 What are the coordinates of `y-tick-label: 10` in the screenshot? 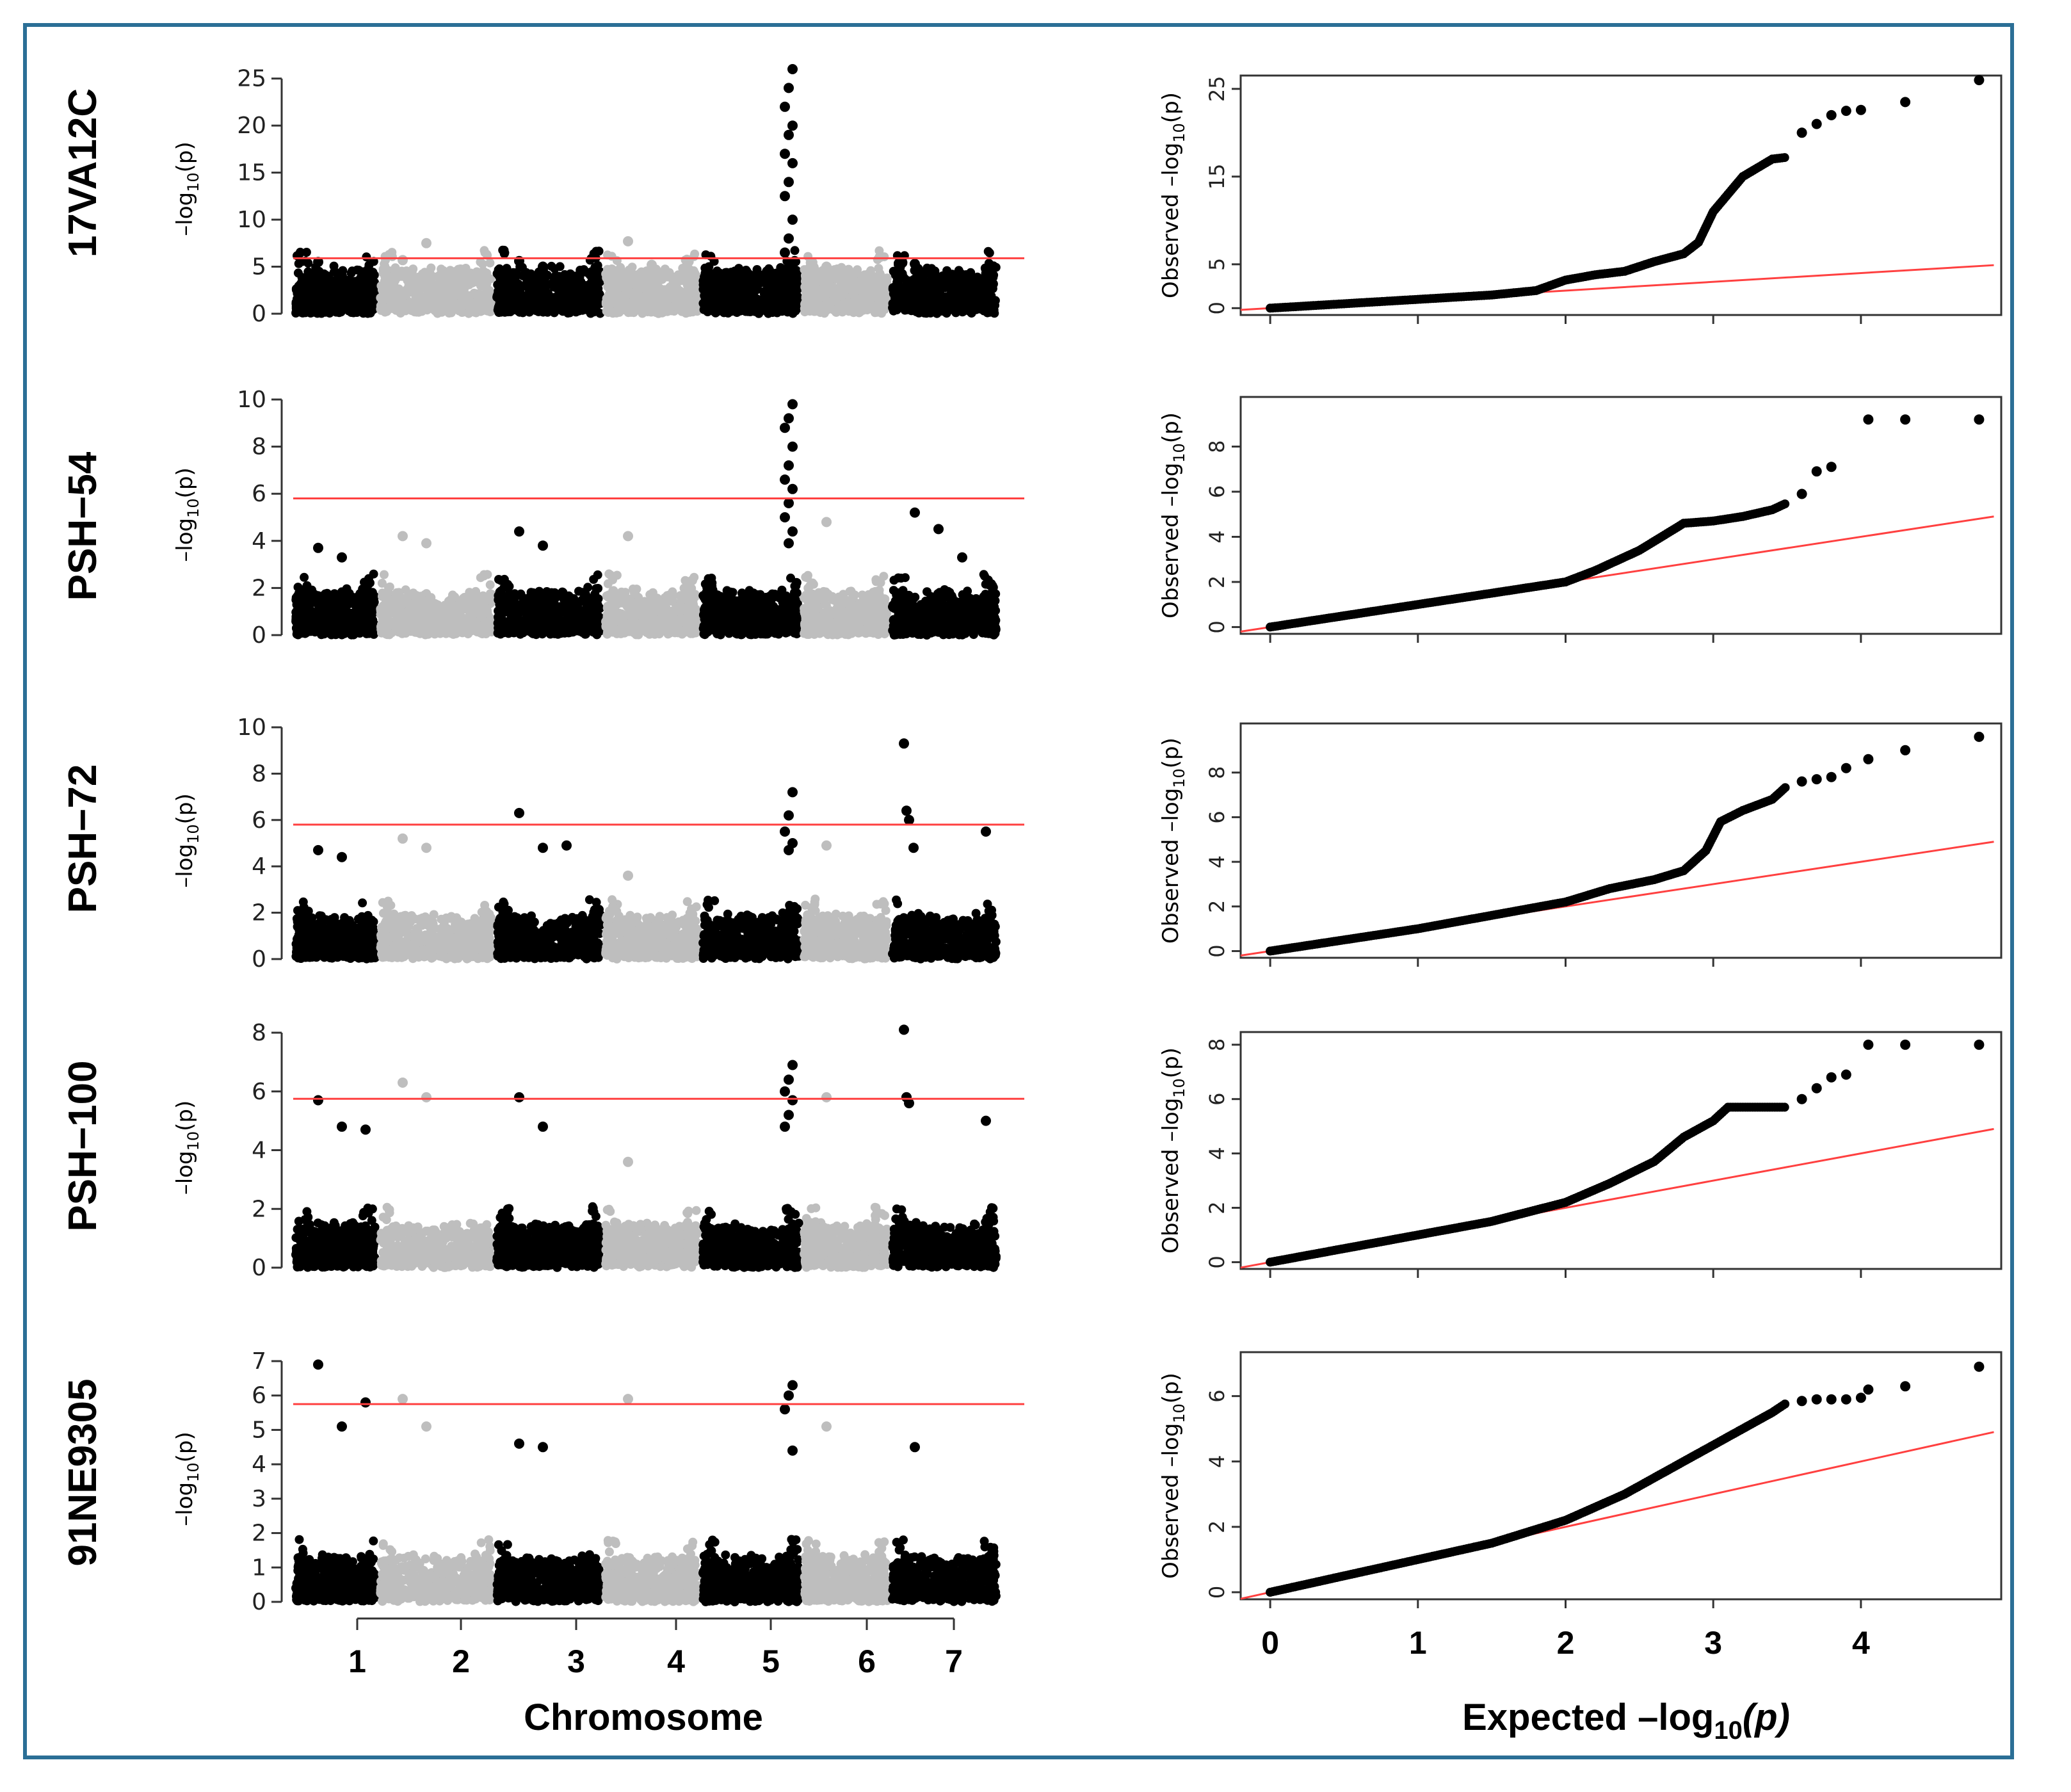 It's located at (251, 220).